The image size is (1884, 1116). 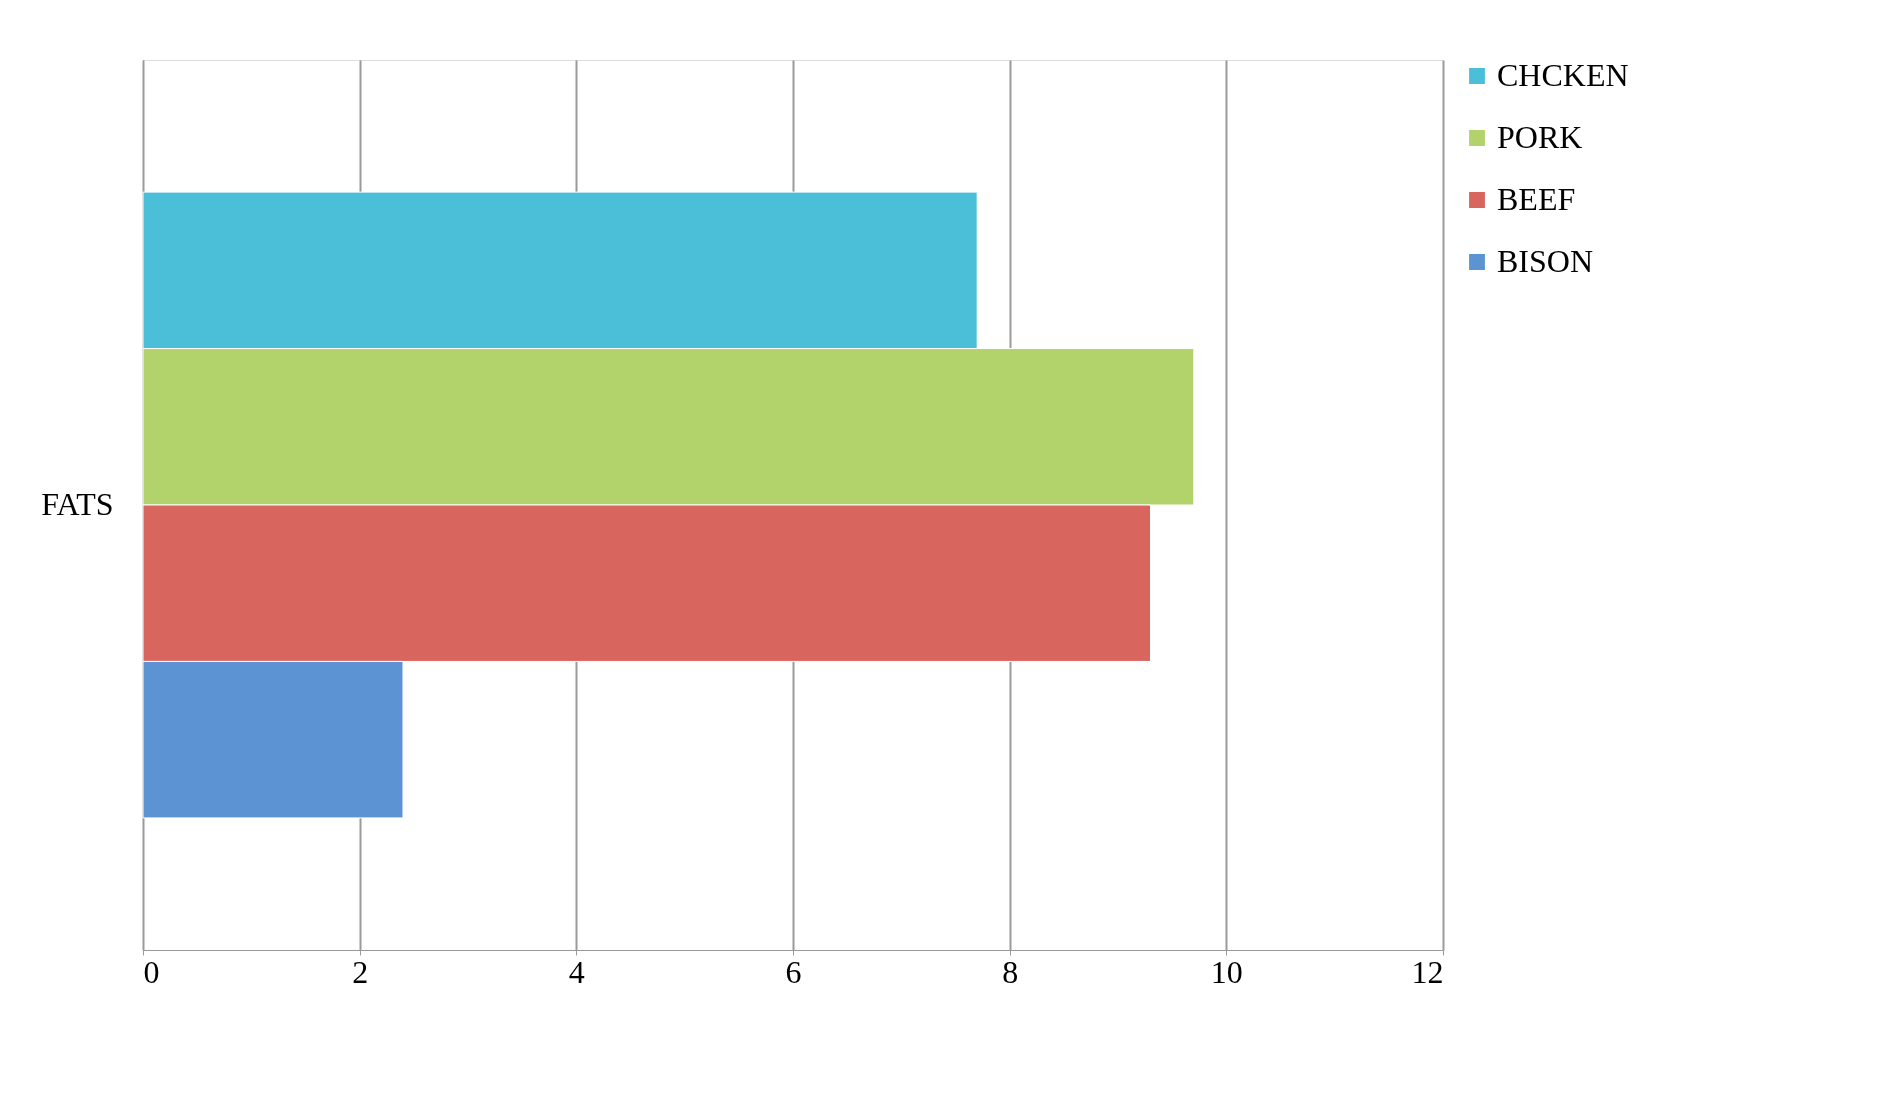 I want to click on x-tick-label: 10, so click(x=1226, y=971).